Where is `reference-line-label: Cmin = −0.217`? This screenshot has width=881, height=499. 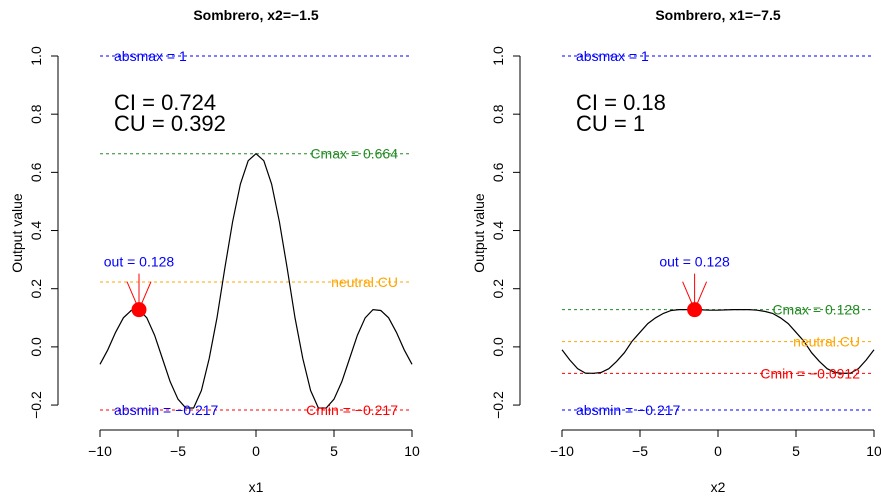 reference-line-label: Cmin = −0.217 is located at coordinates (352, 410).